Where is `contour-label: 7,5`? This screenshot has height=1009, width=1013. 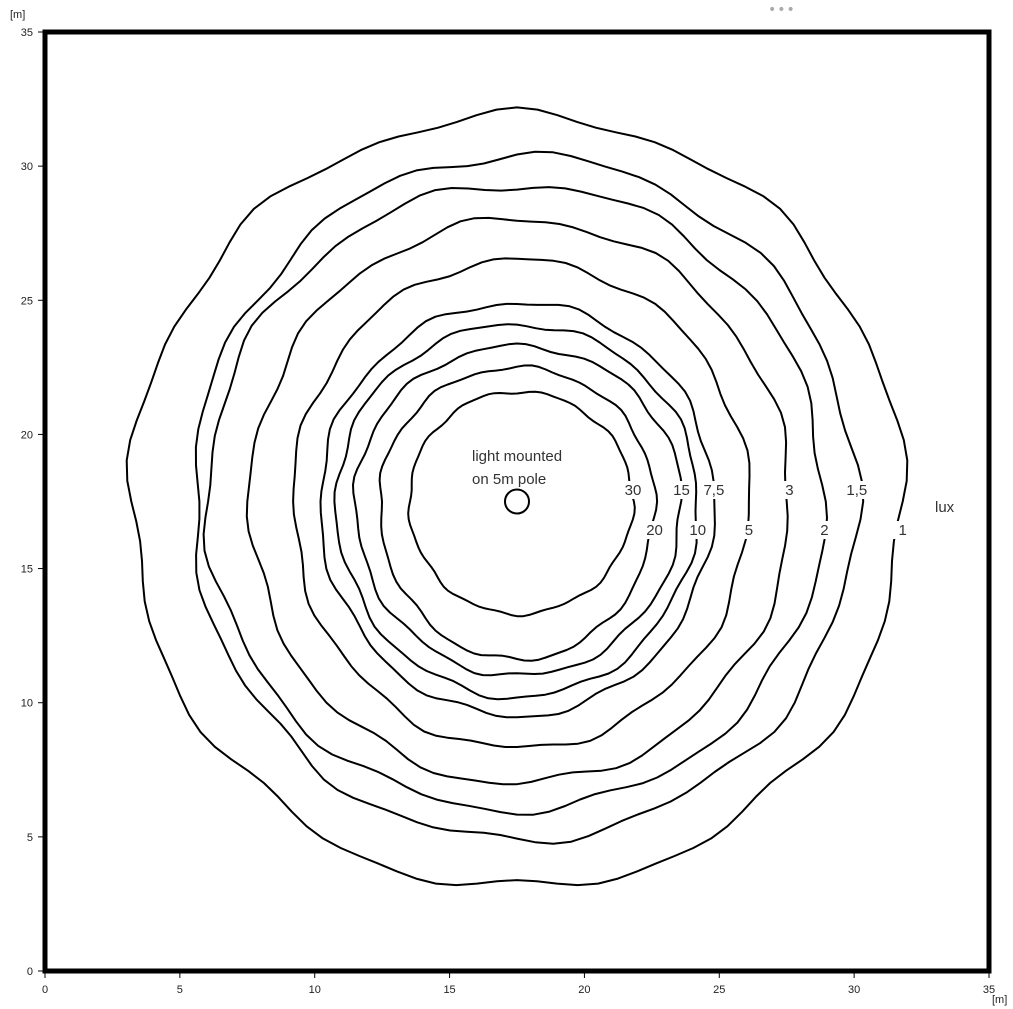
contour-label: 7,5 is located at coordinates (713, 490).